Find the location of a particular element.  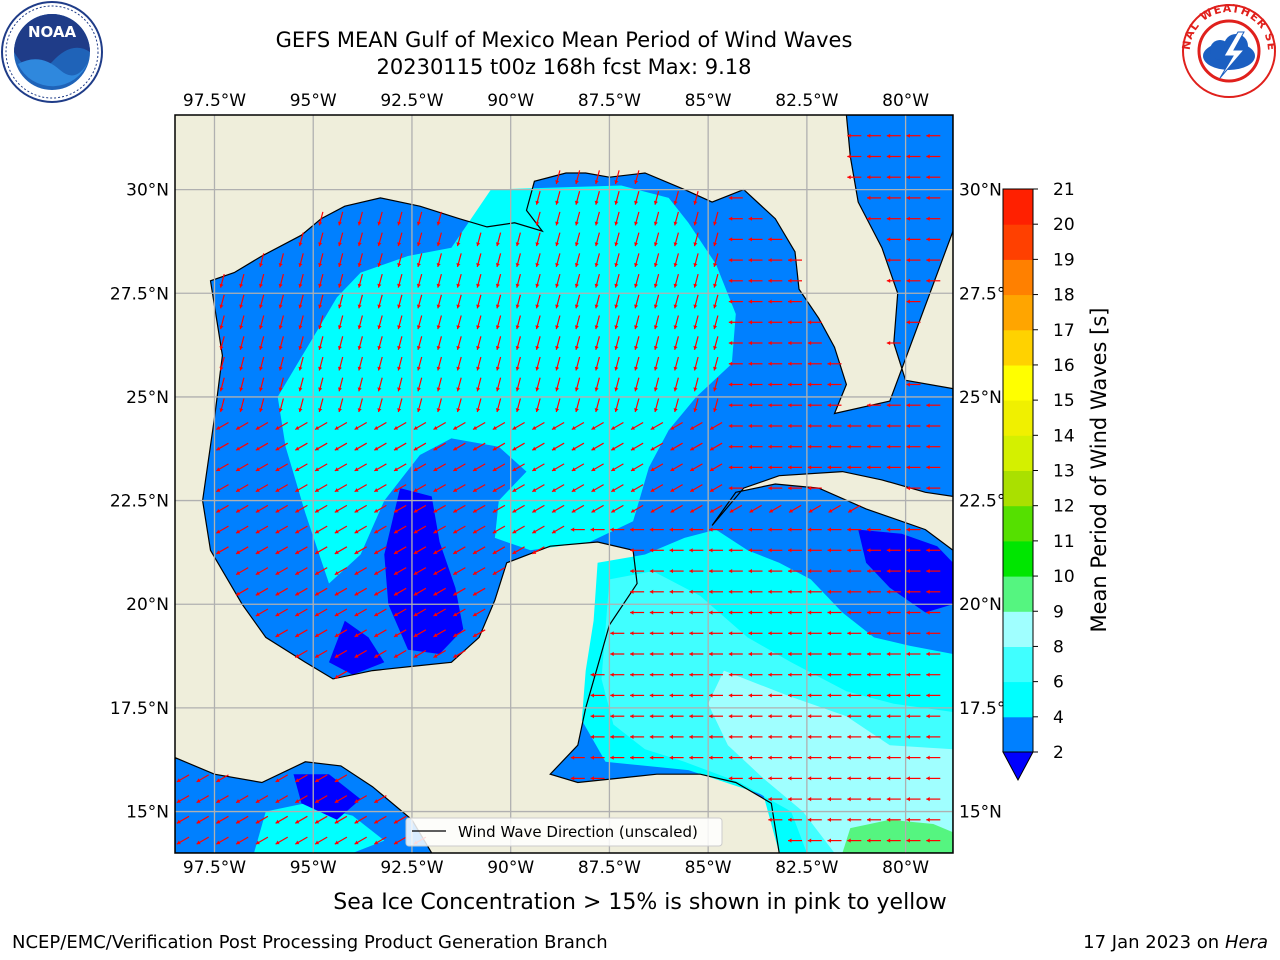

lat-labels-left: 15°N 17.5°N 20°N 22.5°N 25°N 27.5°N 30°N is located at coordinates (139, 502).